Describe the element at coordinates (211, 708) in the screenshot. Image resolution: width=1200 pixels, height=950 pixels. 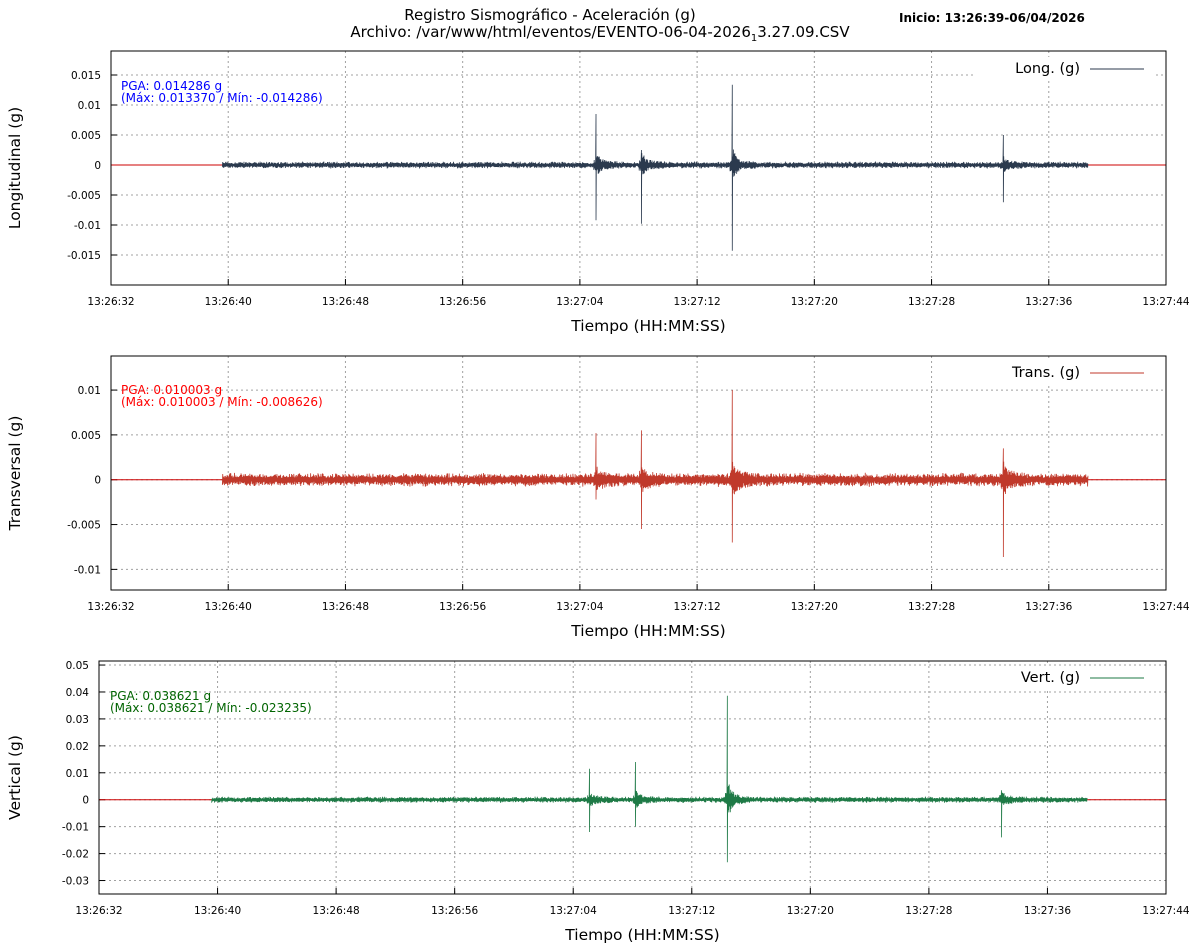
I see `pga-range-label: (Máx: 0.038621 / Mín: -0.023235)` at that location.